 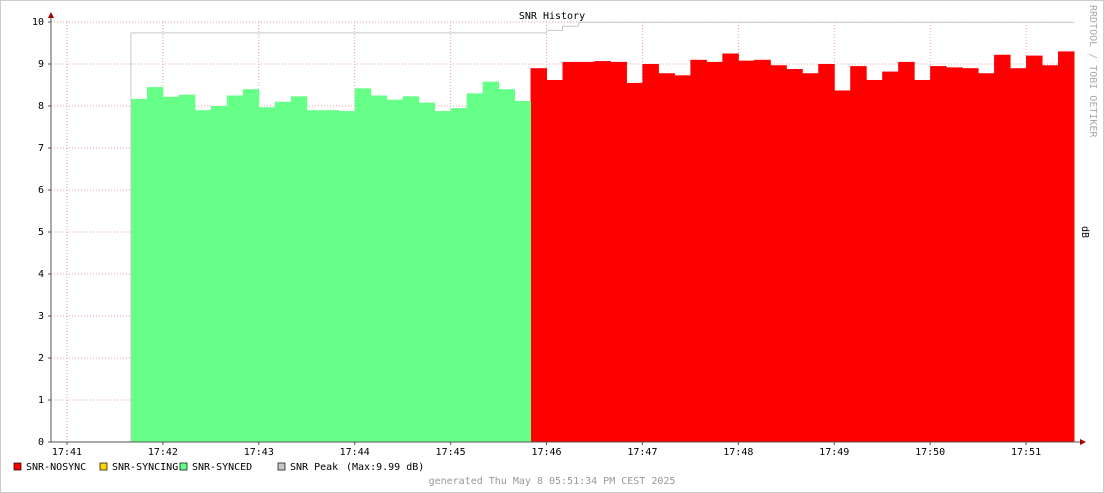 What do you see at coordinates (1084, 232) in the screenshot?
I see `y-axis-label: dB` at bounding box center [1084, 232].